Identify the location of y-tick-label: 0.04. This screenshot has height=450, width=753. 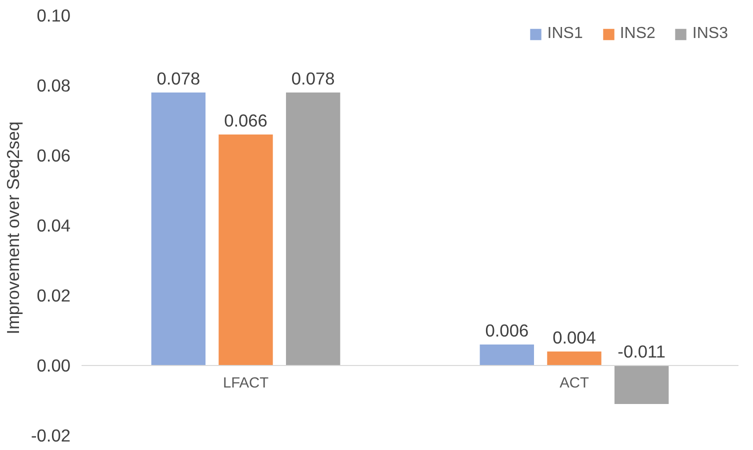
(53, 226).